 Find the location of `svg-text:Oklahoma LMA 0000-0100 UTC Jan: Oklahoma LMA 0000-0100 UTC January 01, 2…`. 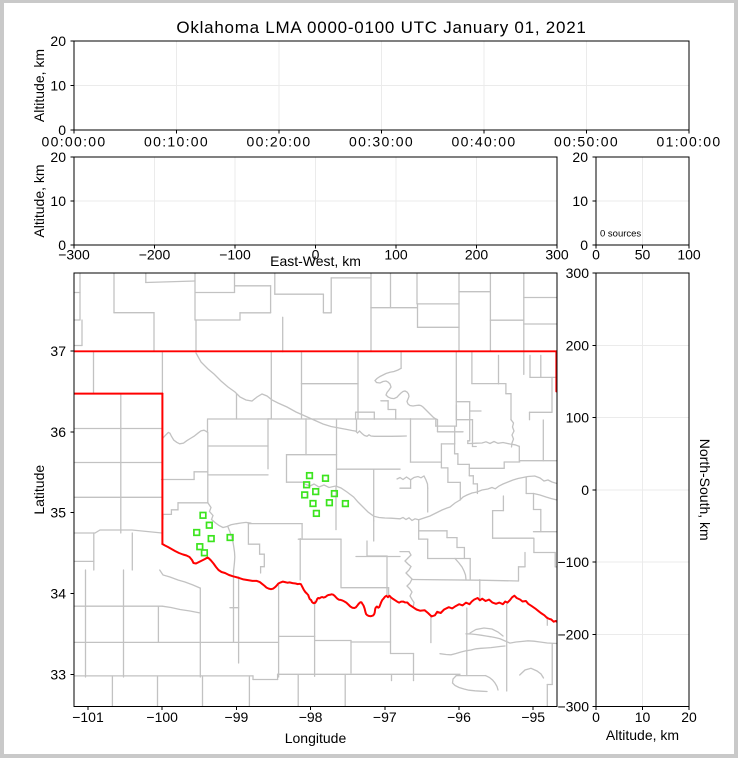

svg-text:Oklahoma LMA 0000-0100 UTC Jan: Oklahoma LMA 0000-0100 UTC January 01, 2… is located at coordinates (381, 27).